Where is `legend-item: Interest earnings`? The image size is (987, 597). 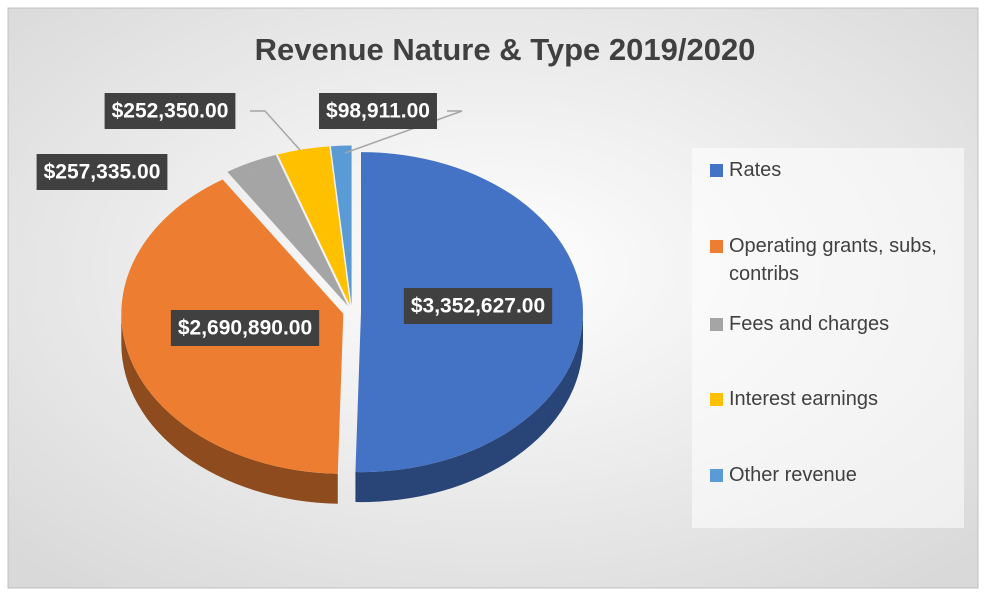
legend-item: Interest earnings is located at coordinates (835, 399).